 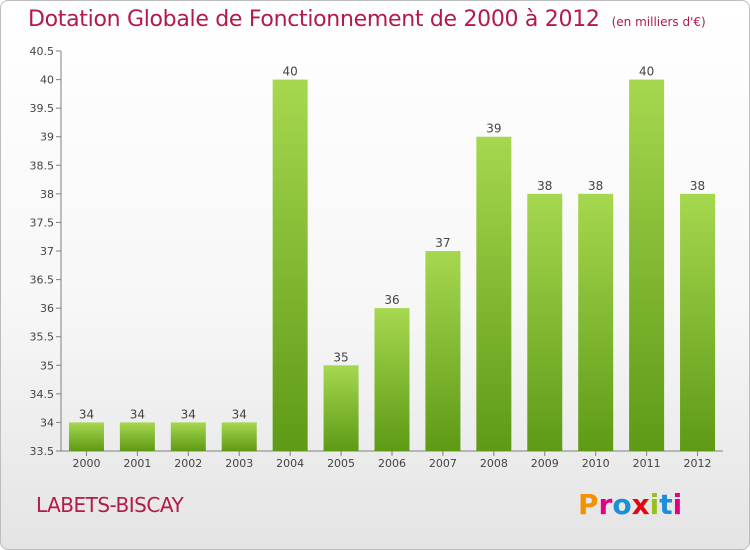 What do you see at coordinates (47, 308) in the screenshot?
I see `y-tick-label: 36` at bounding box center [47, 308].